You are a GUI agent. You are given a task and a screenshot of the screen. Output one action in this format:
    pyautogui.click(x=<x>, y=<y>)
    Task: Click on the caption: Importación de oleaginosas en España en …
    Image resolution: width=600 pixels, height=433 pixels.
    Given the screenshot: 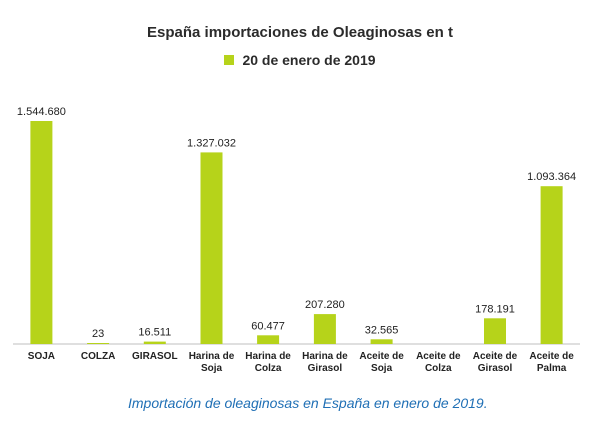 What is the action you would take?
    pyautogui.click(x=308, y=403)
    